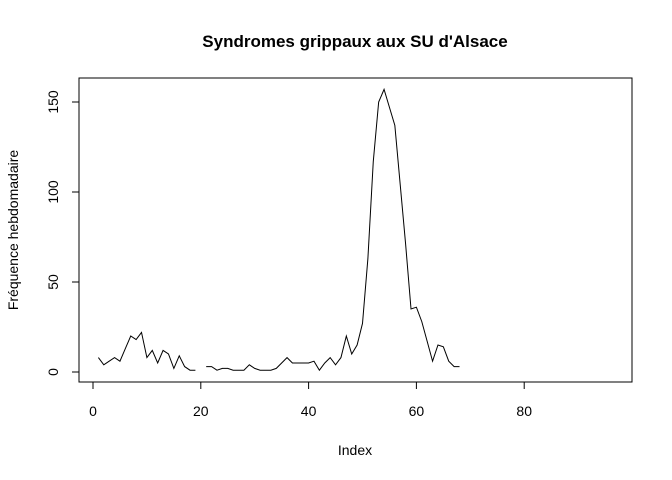 This screenshot has height=480, width=672. Describe the element at coordinates (524, 411) in the screenshot. I see `x-tick-label: 80` at that location.